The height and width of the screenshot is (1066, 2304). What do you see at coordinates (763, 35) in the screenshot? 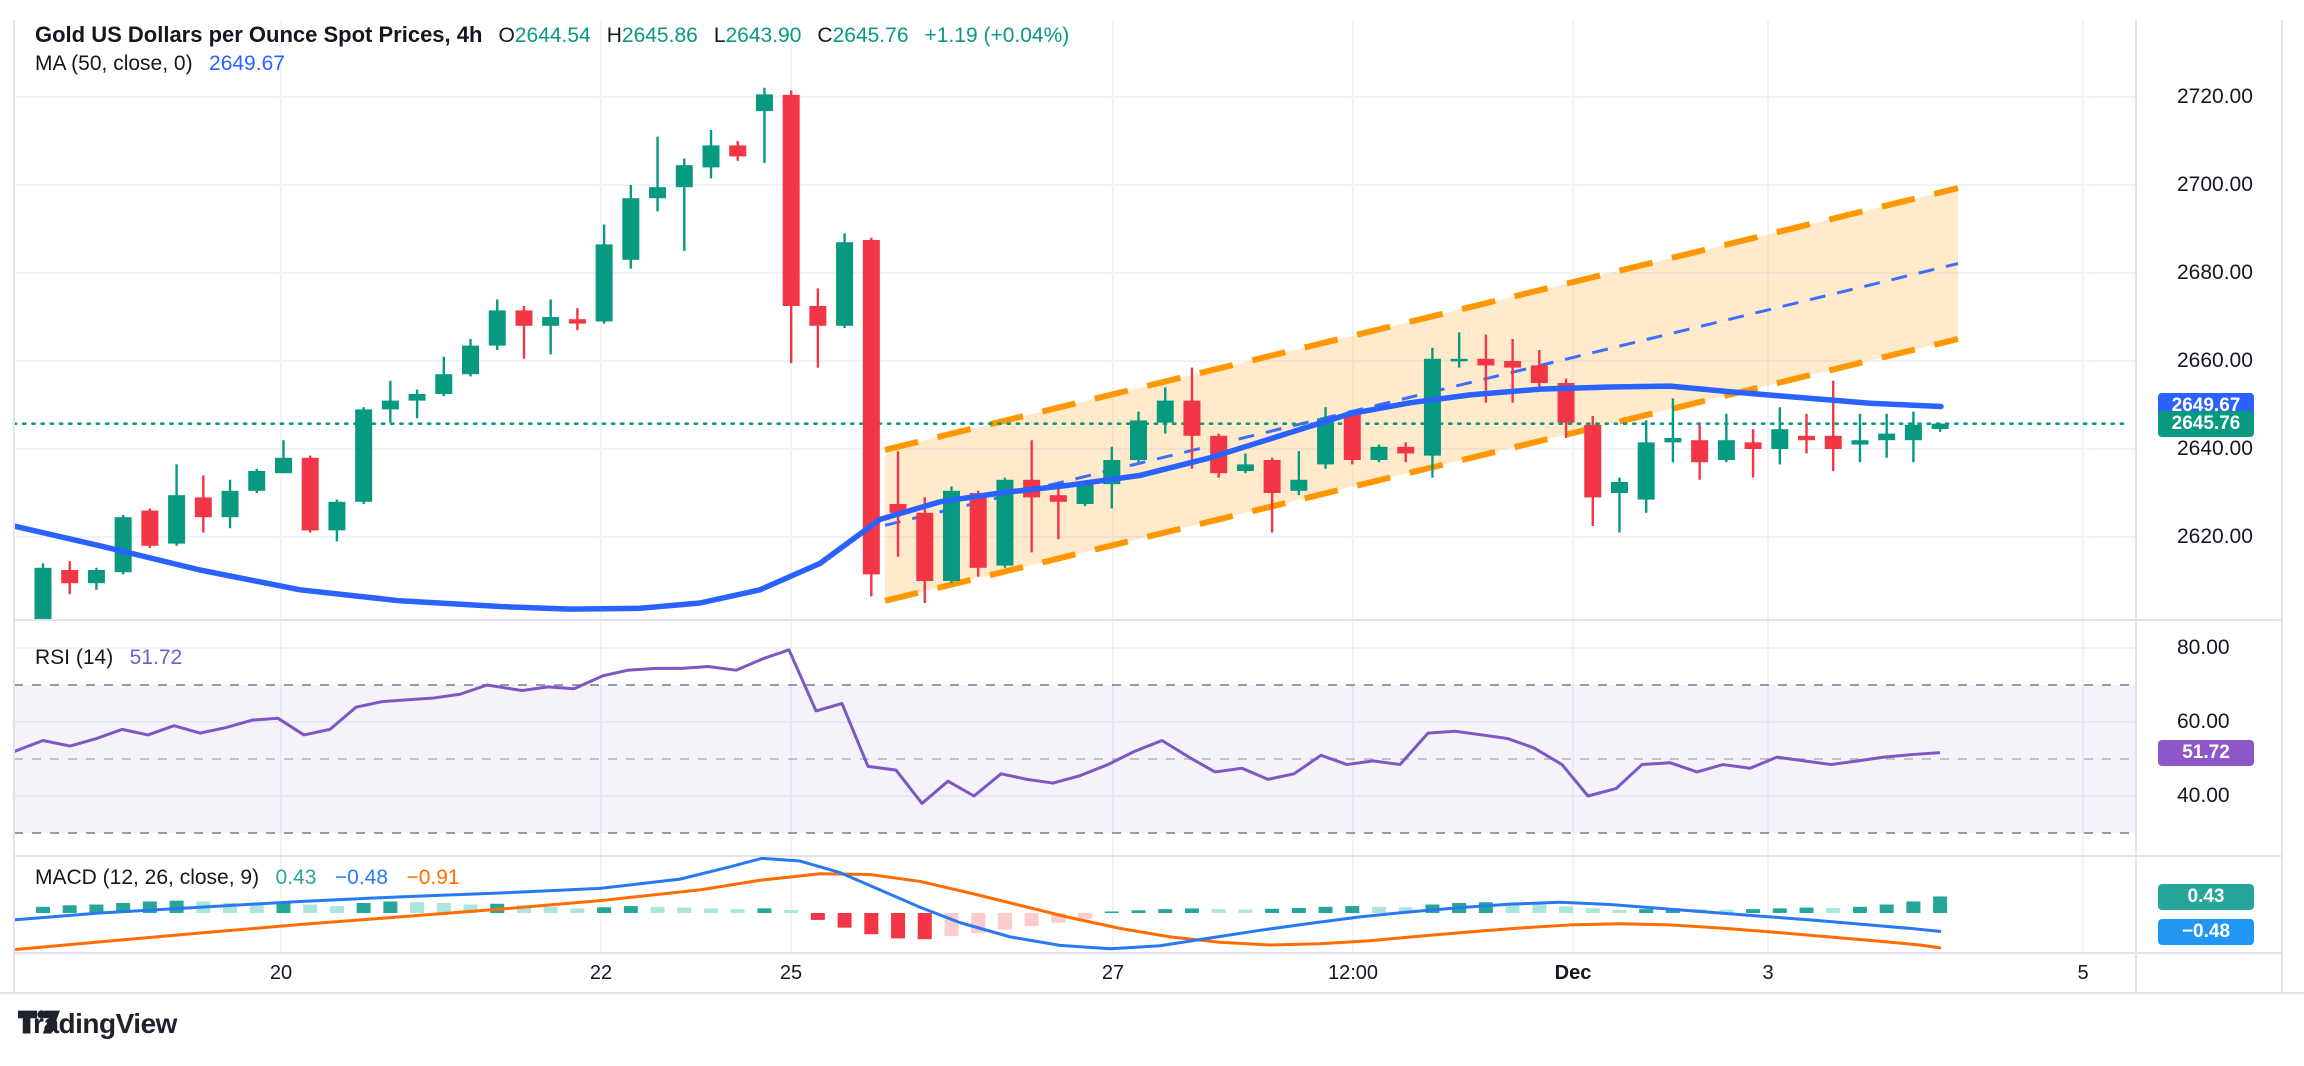
I see `low-value: 2643.90` at bounding box center [763, 35].